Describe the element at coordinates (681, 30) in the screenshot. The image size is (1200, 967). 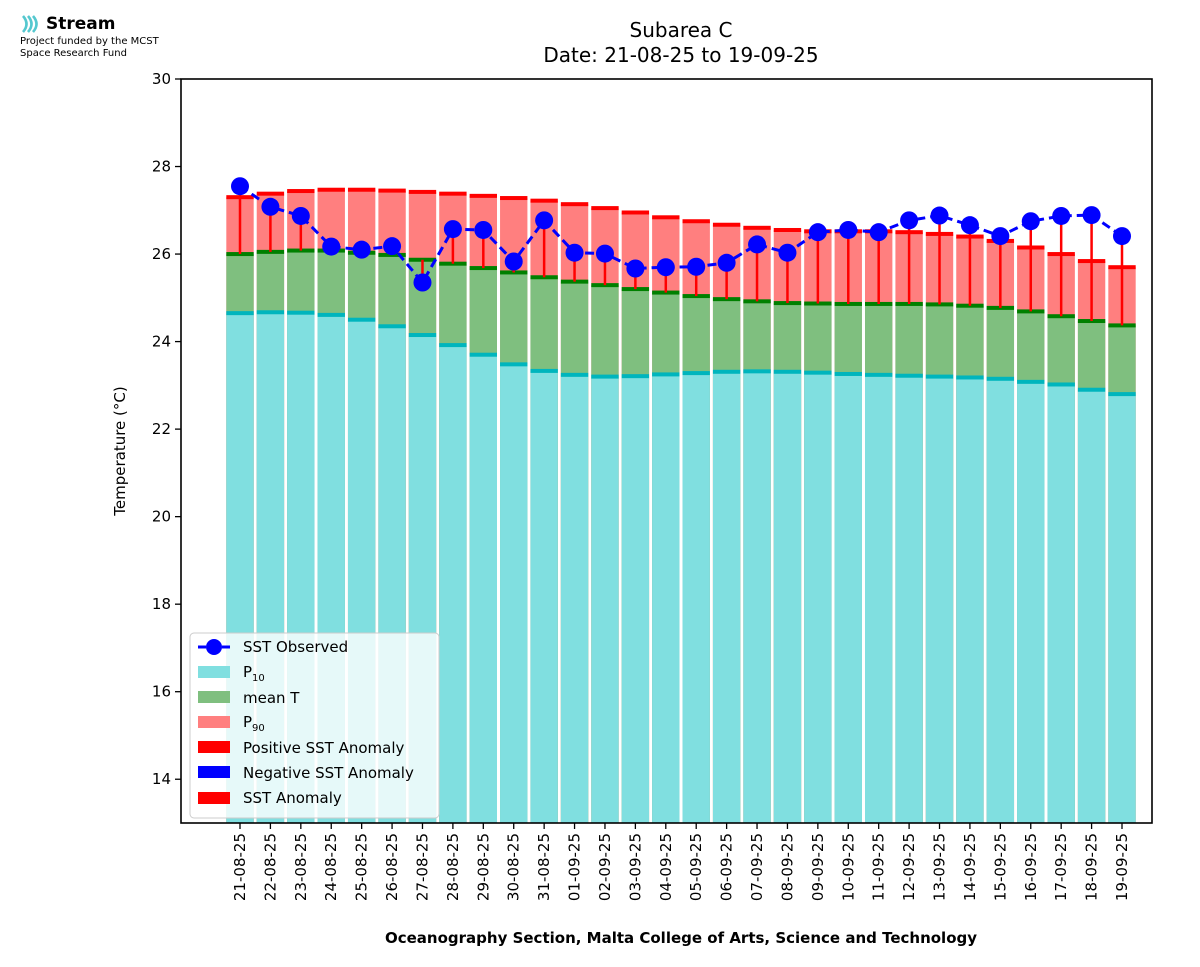
I see `chart-title: Subarea C` at that location.